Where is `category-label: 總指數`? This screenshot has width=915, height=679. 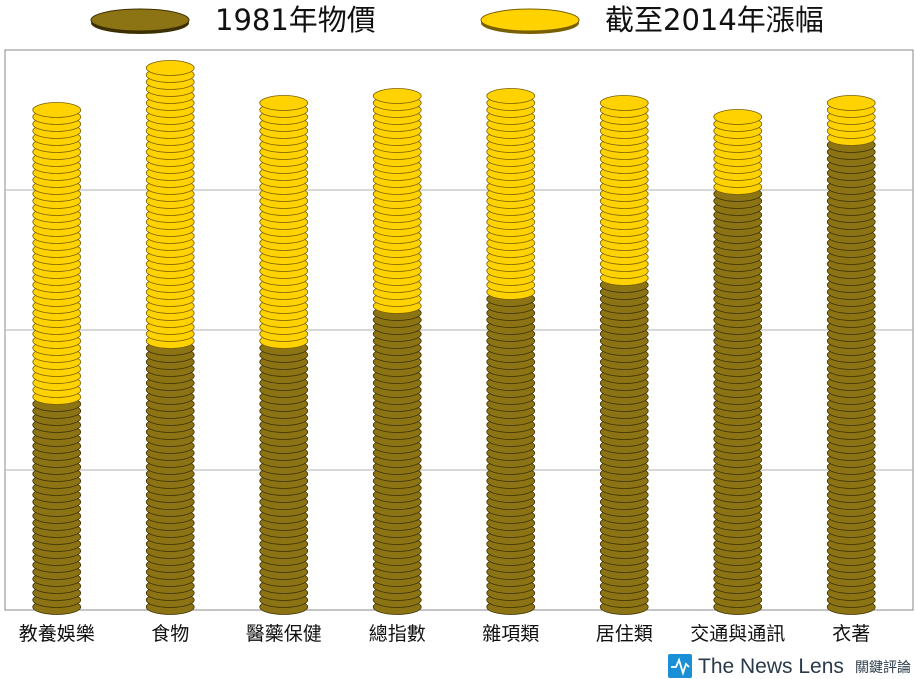
category-label: 總指數 is located at coordinates (397, 634).